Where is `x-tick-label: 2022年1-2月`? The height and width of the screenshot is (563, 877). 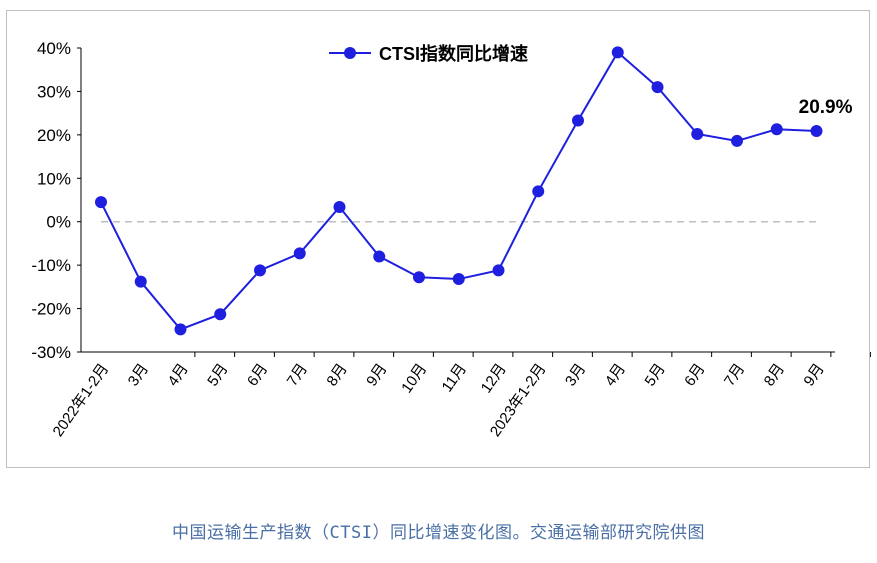
x-tick-label: 2022年1-2月 is located at coordinates (81, 400).